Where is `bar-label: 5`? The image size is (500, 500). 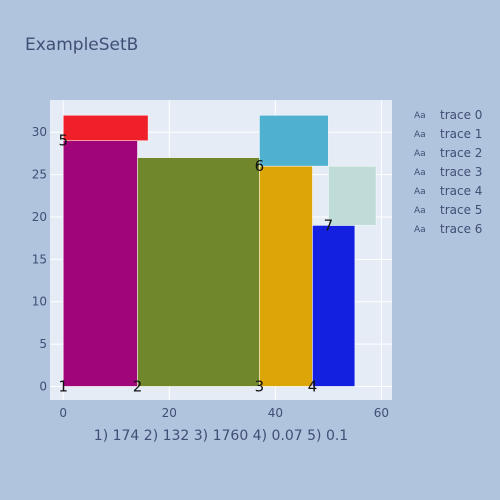 bar-label: 5 is located at coordinates (63, 141).